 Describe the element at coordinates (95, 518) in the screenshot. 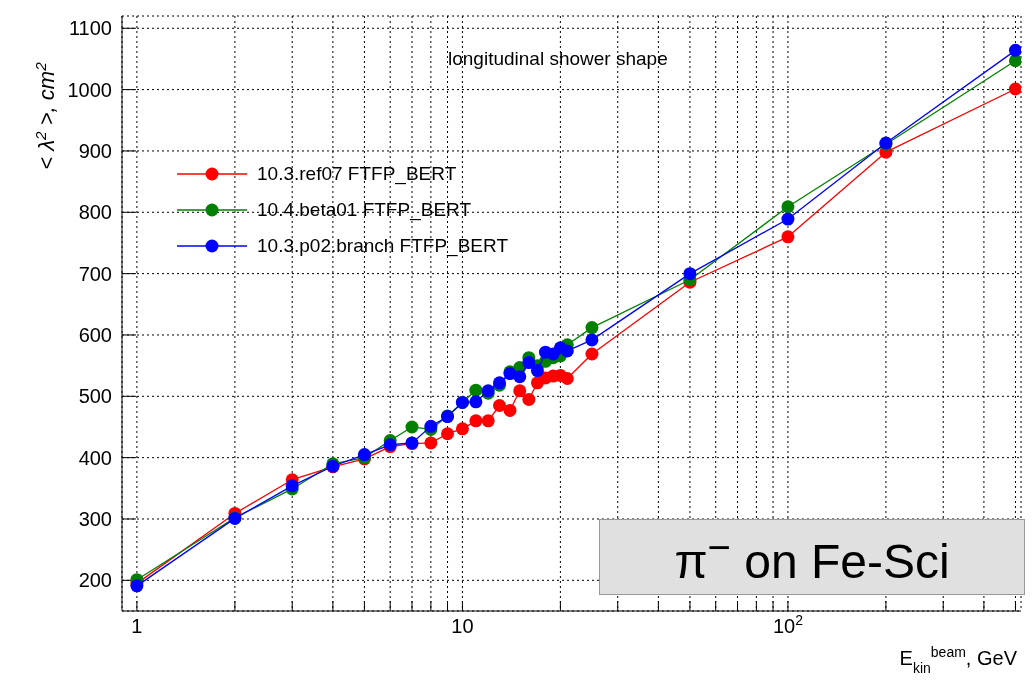

I see `y-tick-label: 300` at that location.